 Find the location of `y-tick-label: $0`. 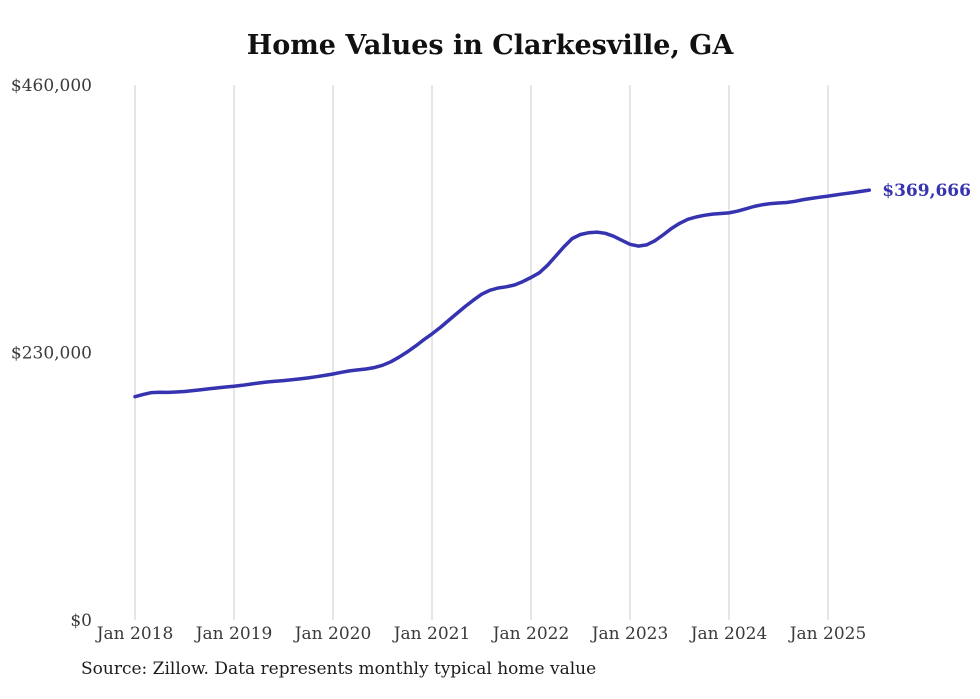

y-tick-label: $0 is located at coordinates (81, 621).